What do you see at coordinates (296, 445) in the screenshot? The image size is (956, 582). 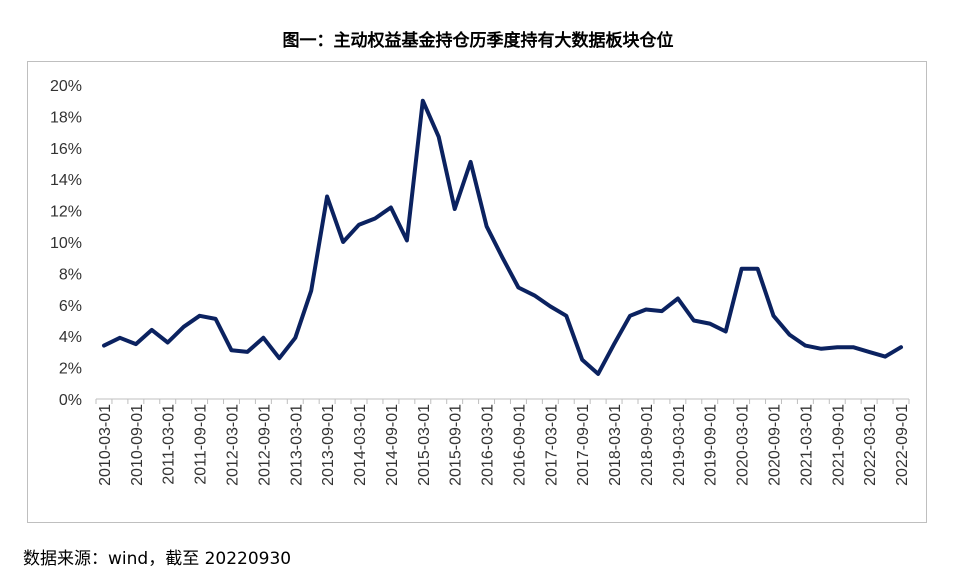 I see `x-tick-label: 2013-03-01` at bounding box center [296, 445].